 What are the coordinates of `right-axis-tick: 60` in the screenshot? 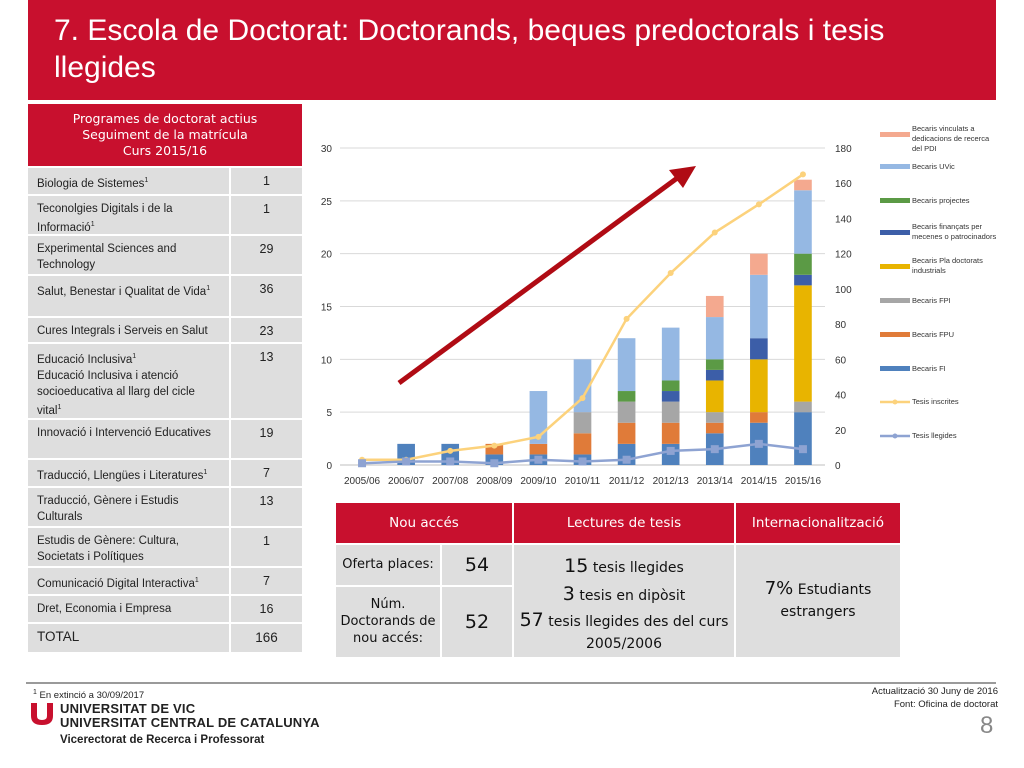 It's located at (841, 360).